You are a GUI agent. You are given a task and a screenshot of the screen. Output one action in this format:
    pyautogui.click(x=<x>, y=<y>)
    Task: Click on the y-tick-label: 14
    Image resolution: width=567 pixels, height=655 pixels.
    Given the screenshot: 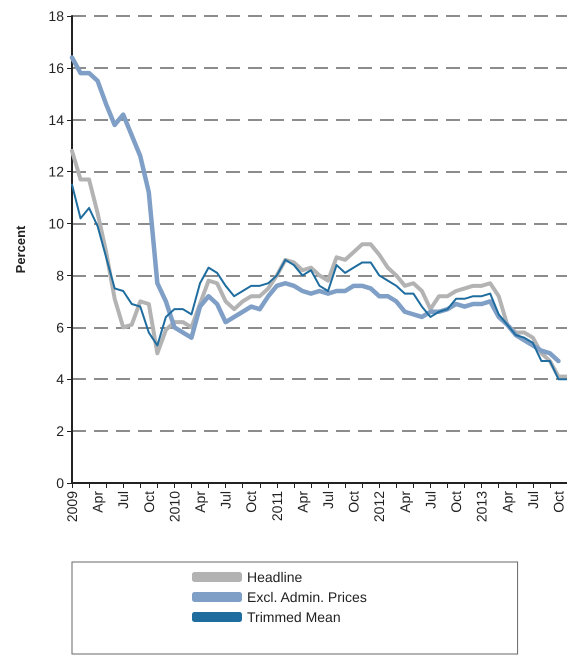 What is the action you would take?
    pyautogui.click(x=56, y=120)
    